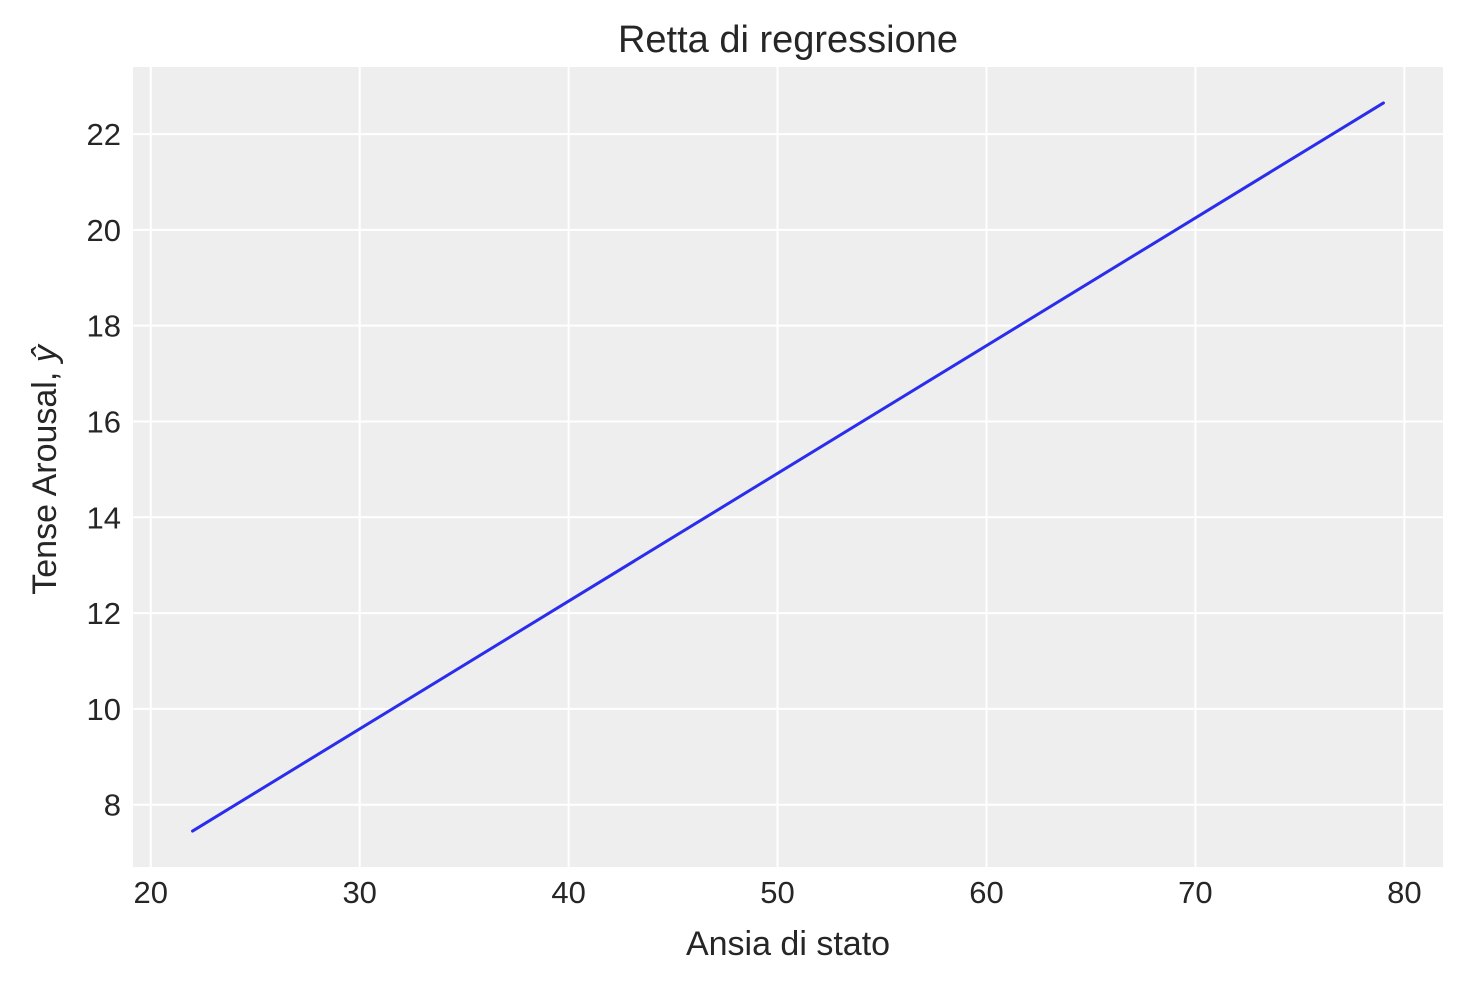 This screenshot has width=1463, height=983. What do you see at coordinates (568, 892) in the screenshot?
I see `x-tick-label: 40` at bounding box center [568, 892].